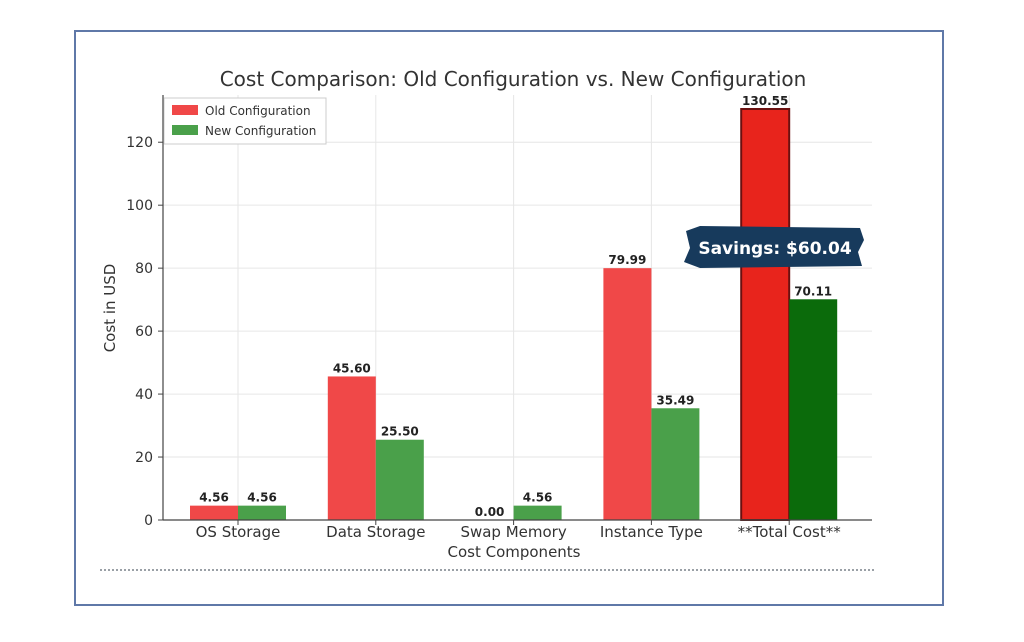 Image resolution: width=1024 pixels, height=642 pixels. I want to click on y-tick-label: 100, so click(139, 206).